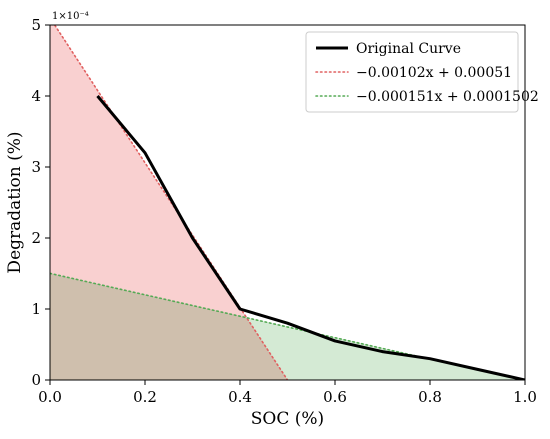  I want to click on legend-label-1: −0.00102x + 0.00051, so click(434, 73).